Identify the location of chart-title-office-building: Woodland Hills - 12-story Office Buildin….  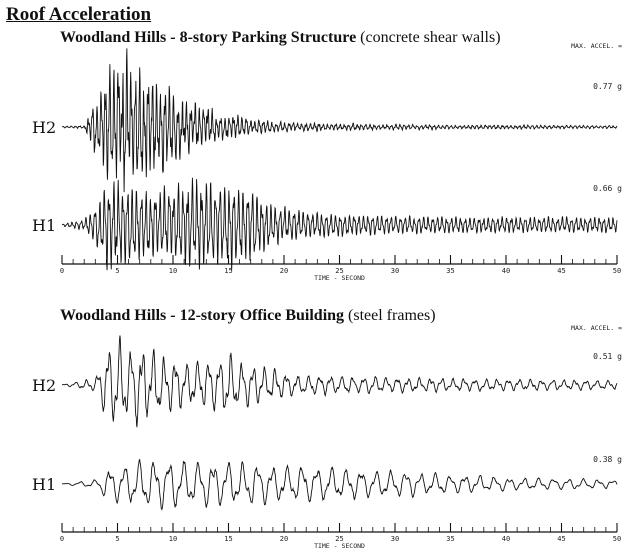
(248, 316).